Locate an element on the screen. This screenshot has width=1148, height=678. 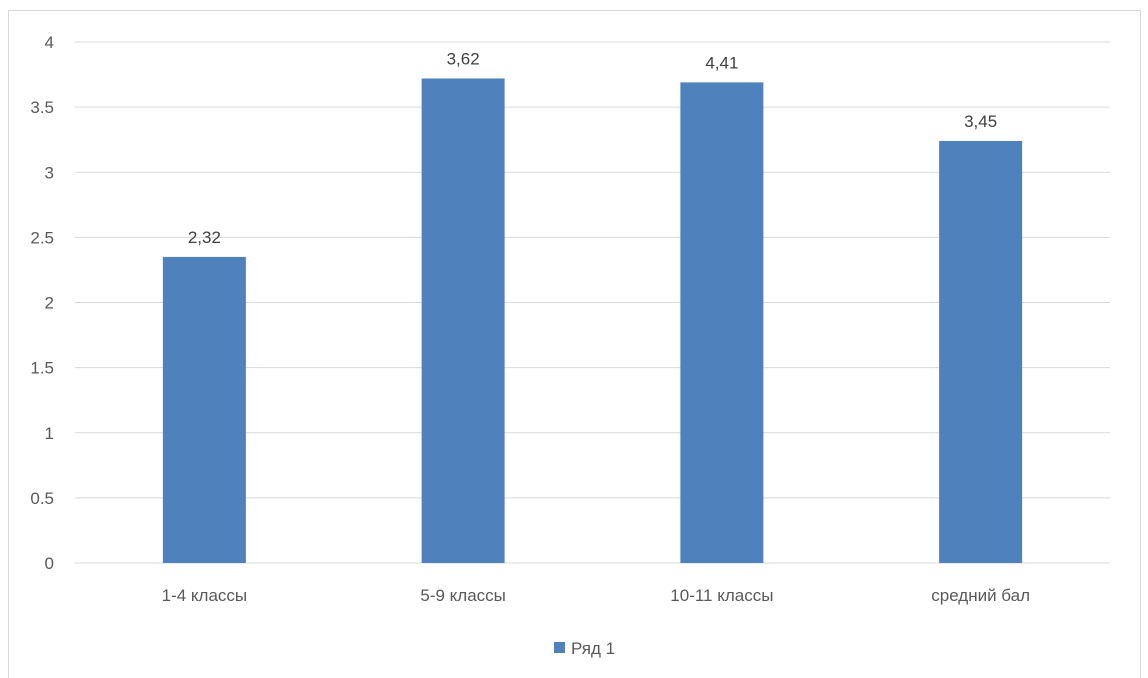
bar-data-label: 2,32 is located at coordinates (204, 237).